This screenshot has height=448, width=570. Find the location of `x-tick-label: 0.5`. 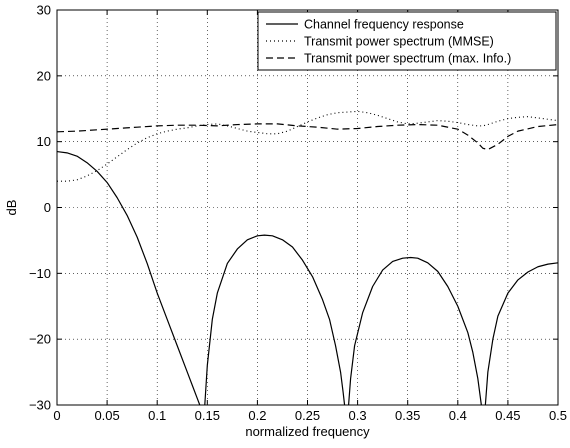

x-tick-label: 0.5 is located at coordinates (558, 415).